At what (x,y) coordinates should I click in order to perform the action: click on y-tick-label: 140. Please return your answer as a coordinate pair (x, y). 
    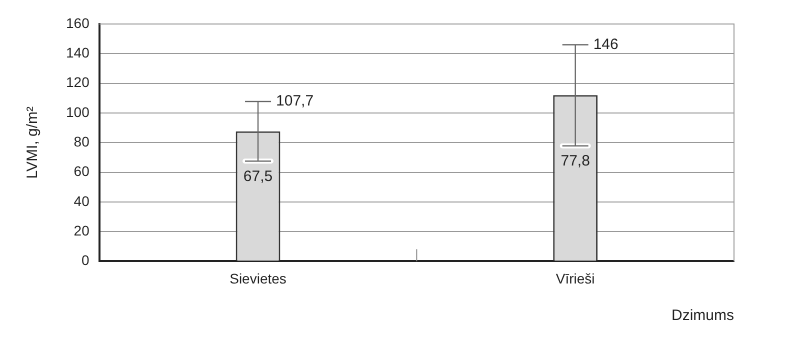
    Looking at the image, I should click on (78, 52).